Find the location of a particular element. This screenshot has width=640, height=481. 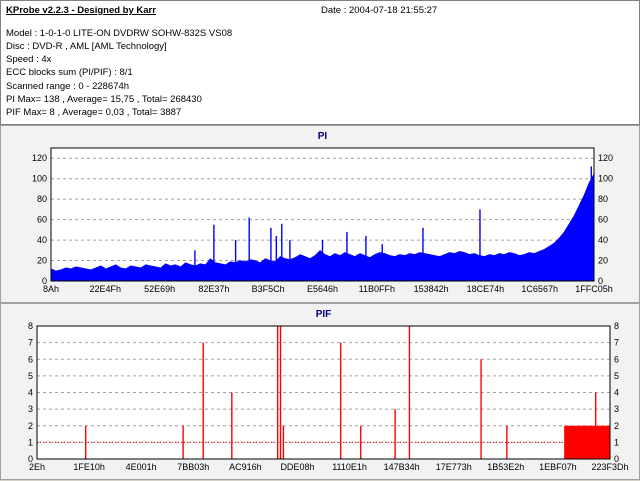

pif-xtick: 223F3Dh is located at coordinates (609, 467).